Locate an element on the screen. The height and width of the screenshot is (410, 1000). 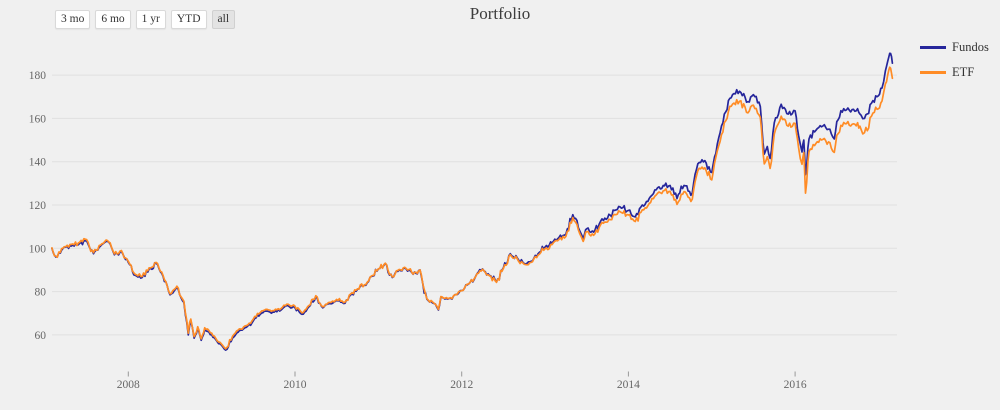
page-title: Portfolio is located at coordinates (500, 13).